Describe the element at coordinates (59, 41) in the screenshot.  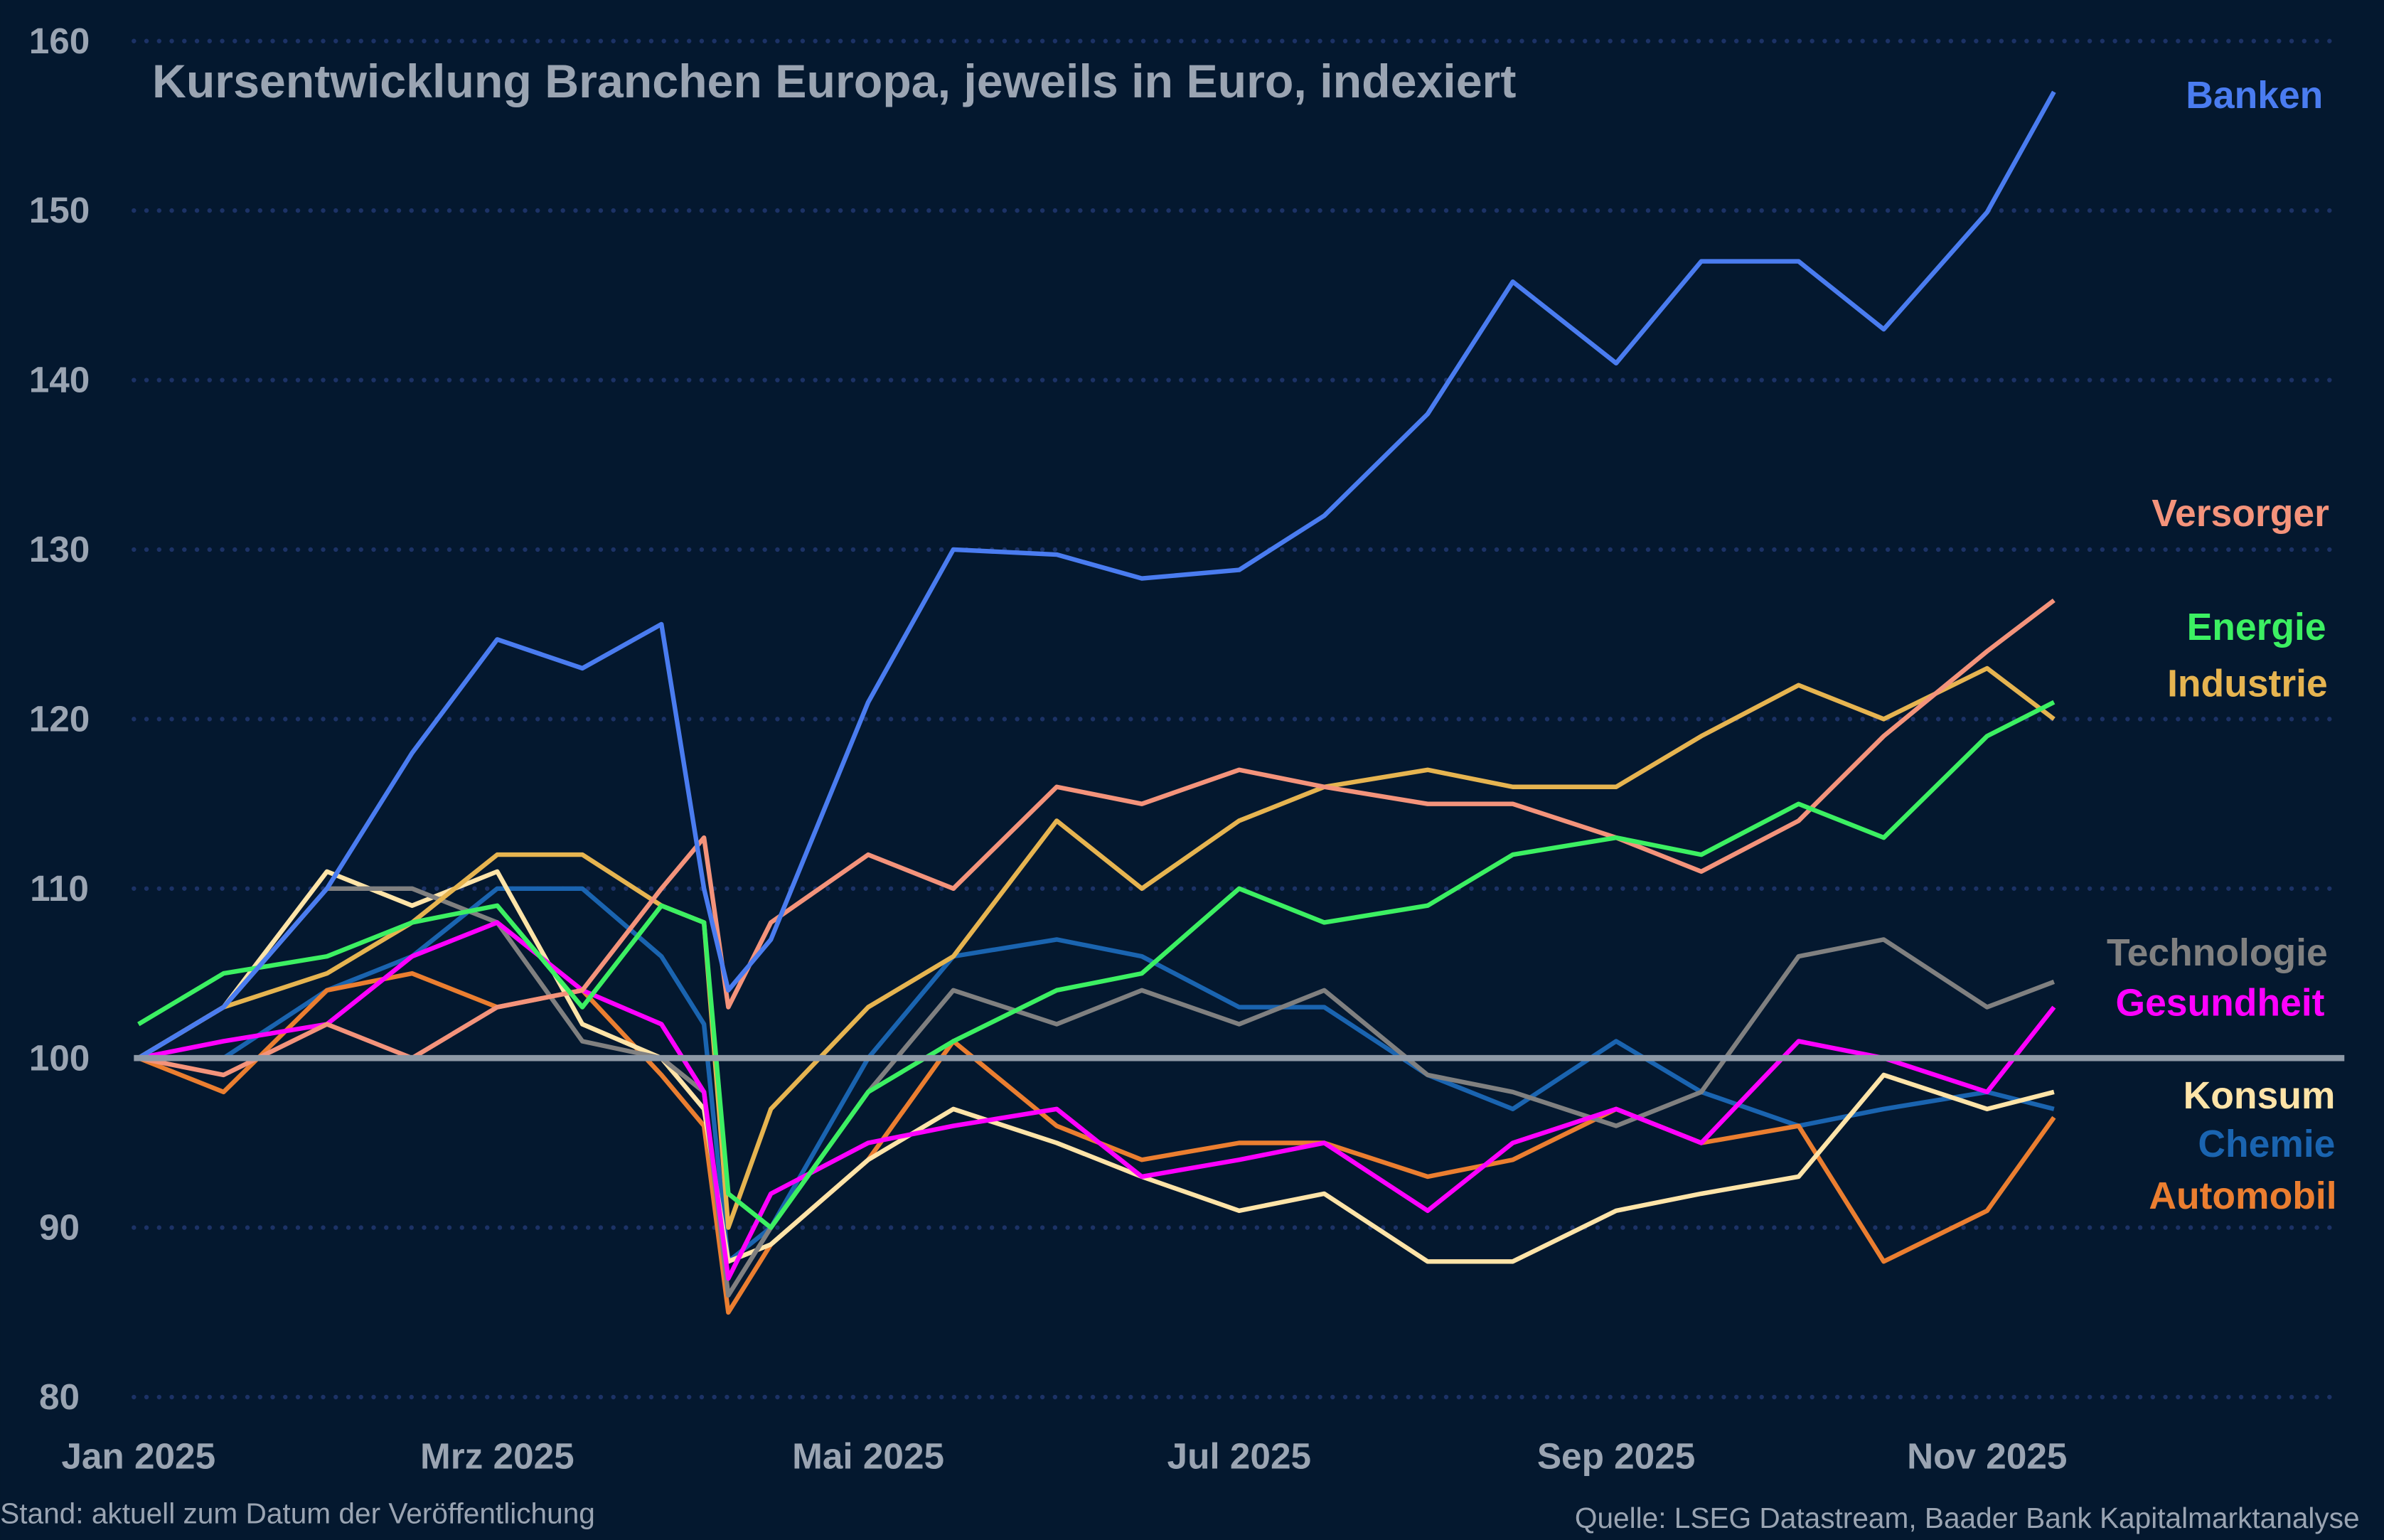
I see `y-tick-label: 160` at that location.